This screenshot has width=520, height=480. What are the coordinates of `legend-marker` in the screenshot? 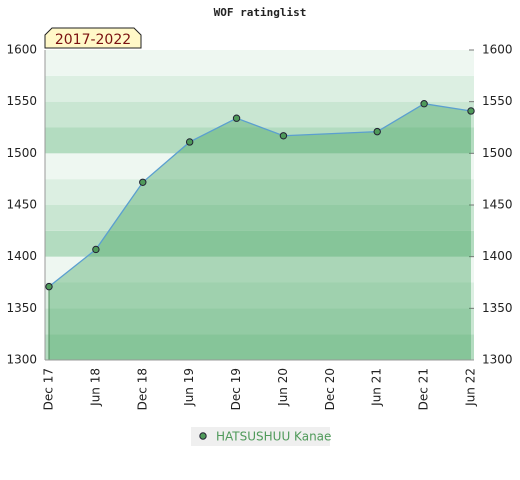 It's located at (203, 436).